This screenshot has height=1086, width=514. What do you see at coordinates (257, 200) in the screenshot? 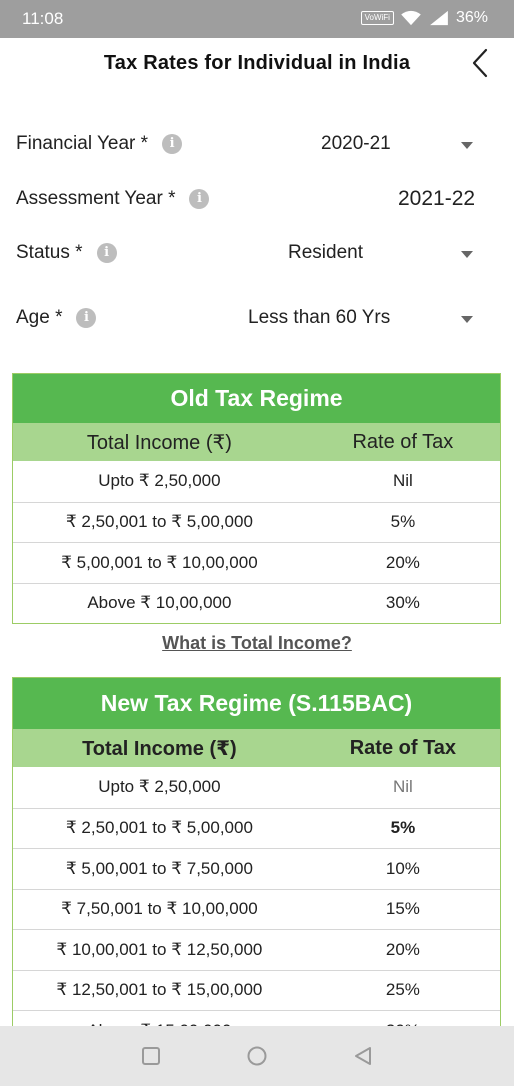
I see `assessment-year-row: Assessment Year * i 2021-22` at bounding box center [257, 200].